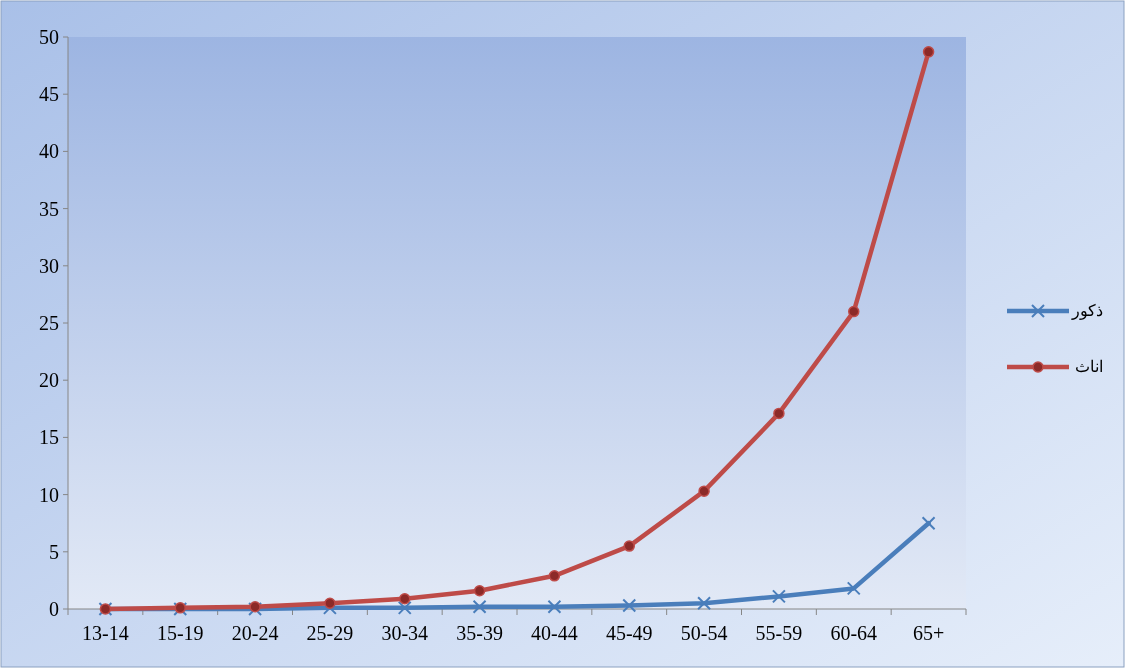 The width and height of the screenshot is (1125, 668). Describe the element at coordinates (49, 437) in the screenshot. I see `y-tick-label: 15` at that location.